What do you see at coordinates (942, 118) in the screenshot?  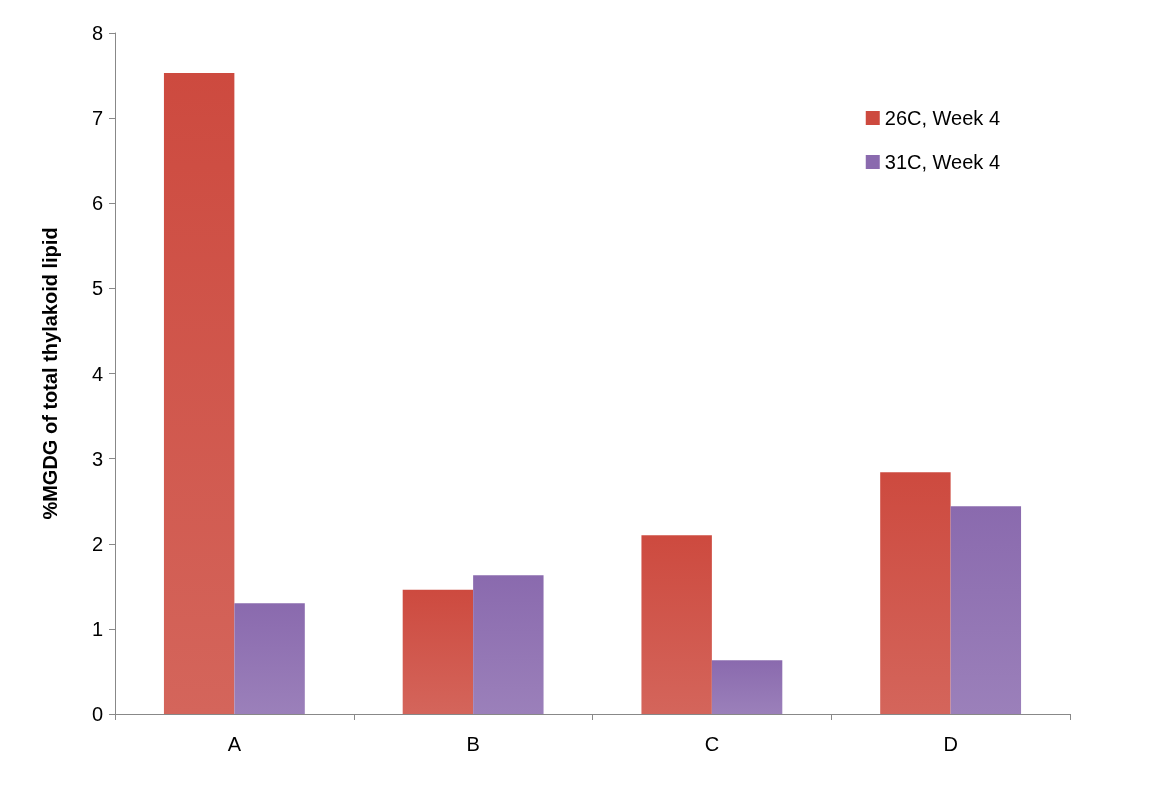 I see `legend-label: 26C, Week 4` at bounding box center [942, 118].